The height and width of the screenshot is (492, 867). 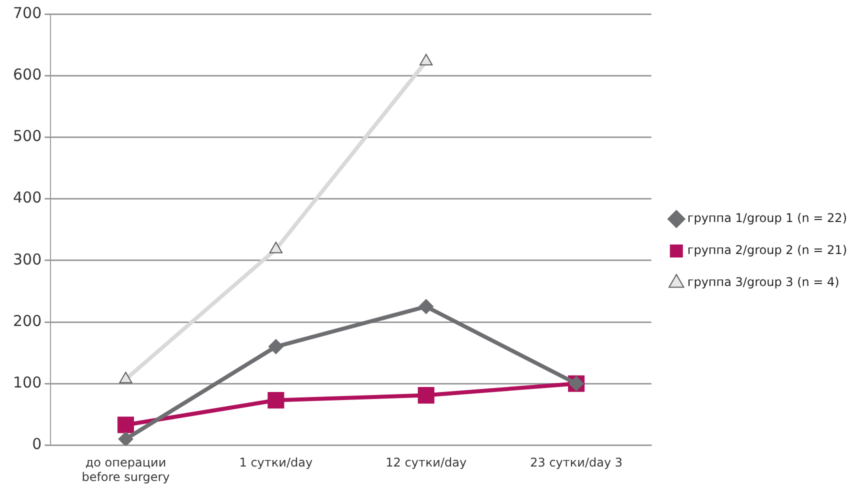 I want to click on legend-label: группа 3/group 3 (n = 4), so click(x=763, y=282).